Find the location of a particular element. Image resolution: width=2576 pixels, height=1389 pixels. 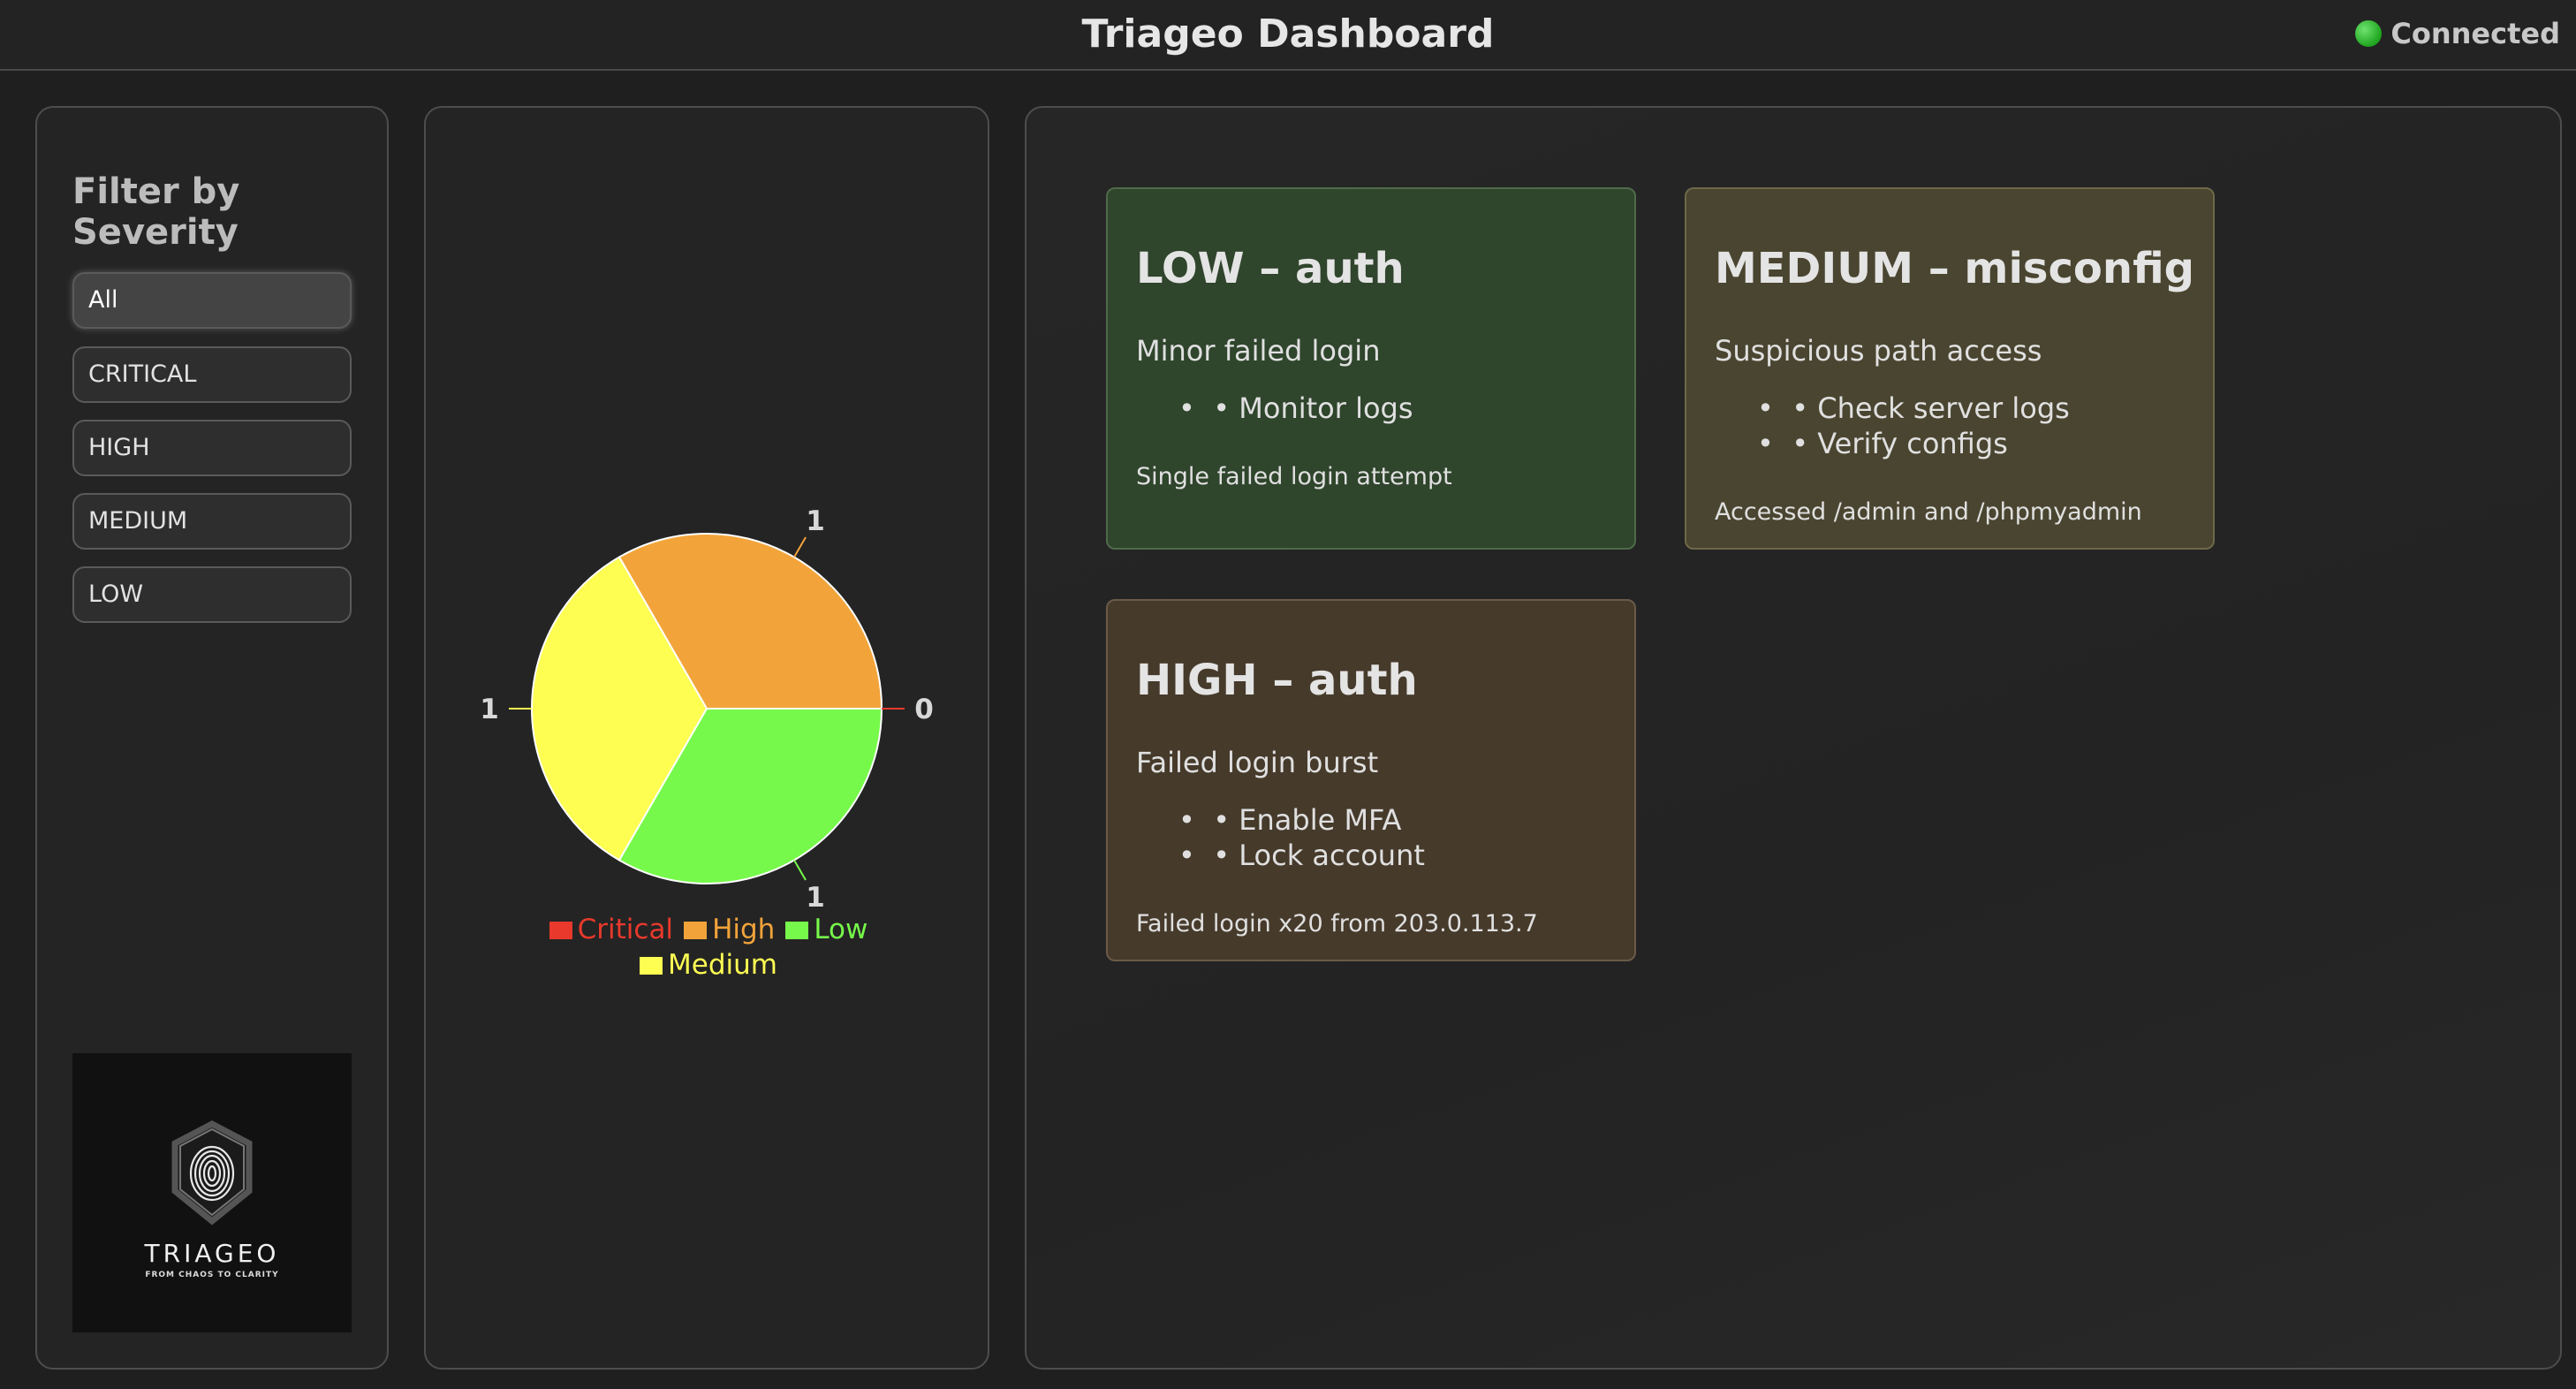

incident-action: • Check server logs is located at coordinates (1913, 408).